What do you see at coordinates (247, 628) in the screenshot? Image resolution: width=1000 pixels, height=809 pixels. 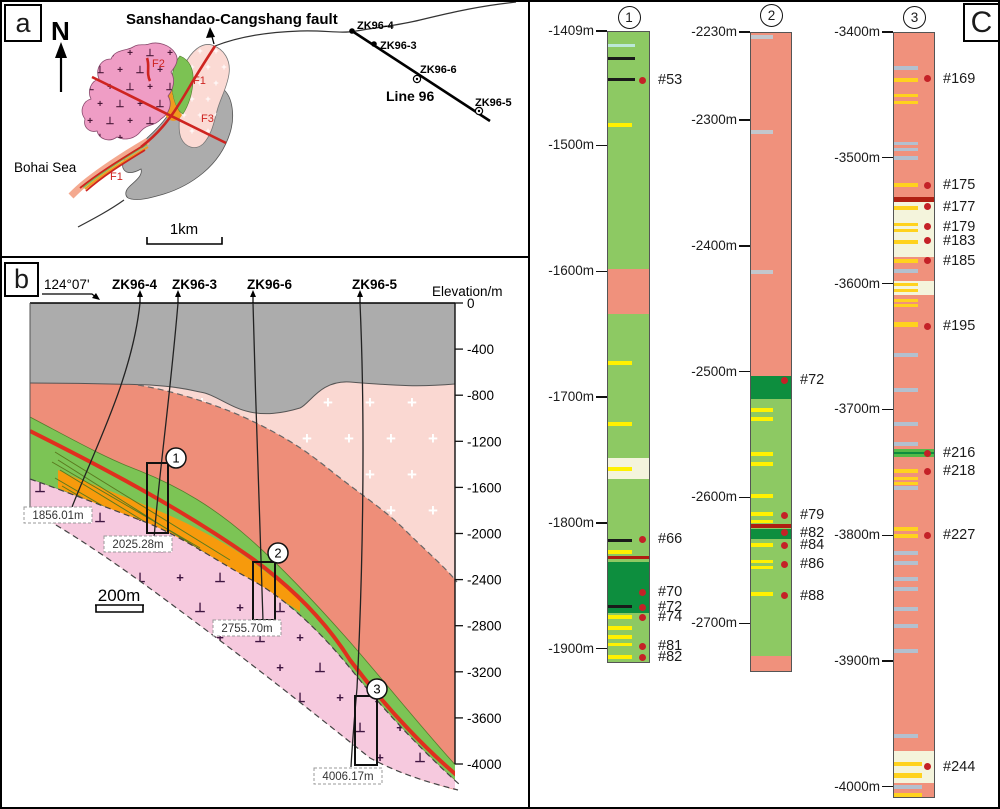 I see `depth-mark-2755: 2755.70m` at bounding box center [247, 628].